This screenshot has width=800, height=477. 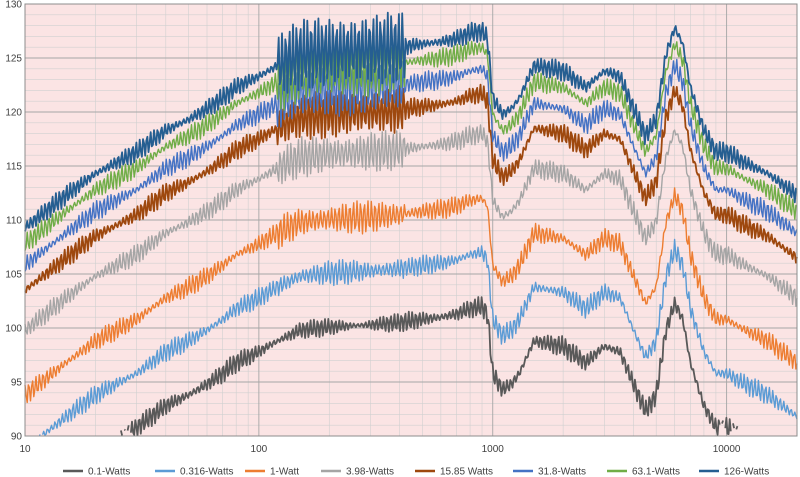 I want to click on legend-label: 126-Watts, so click(x=746, y=472).